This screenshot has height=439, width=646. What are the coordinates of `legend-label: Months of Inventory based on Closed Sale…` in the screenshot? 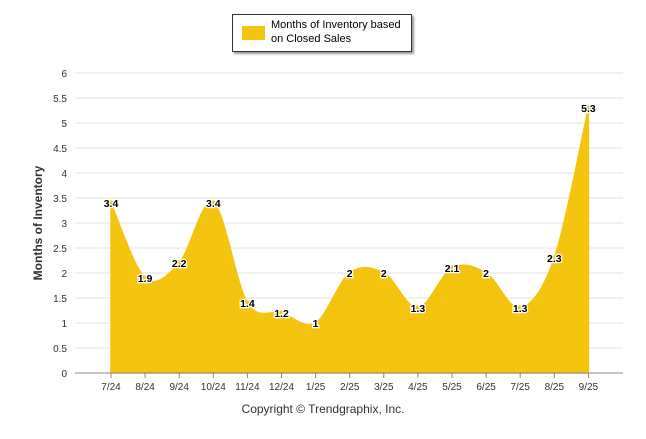 It's located at (336, 32).